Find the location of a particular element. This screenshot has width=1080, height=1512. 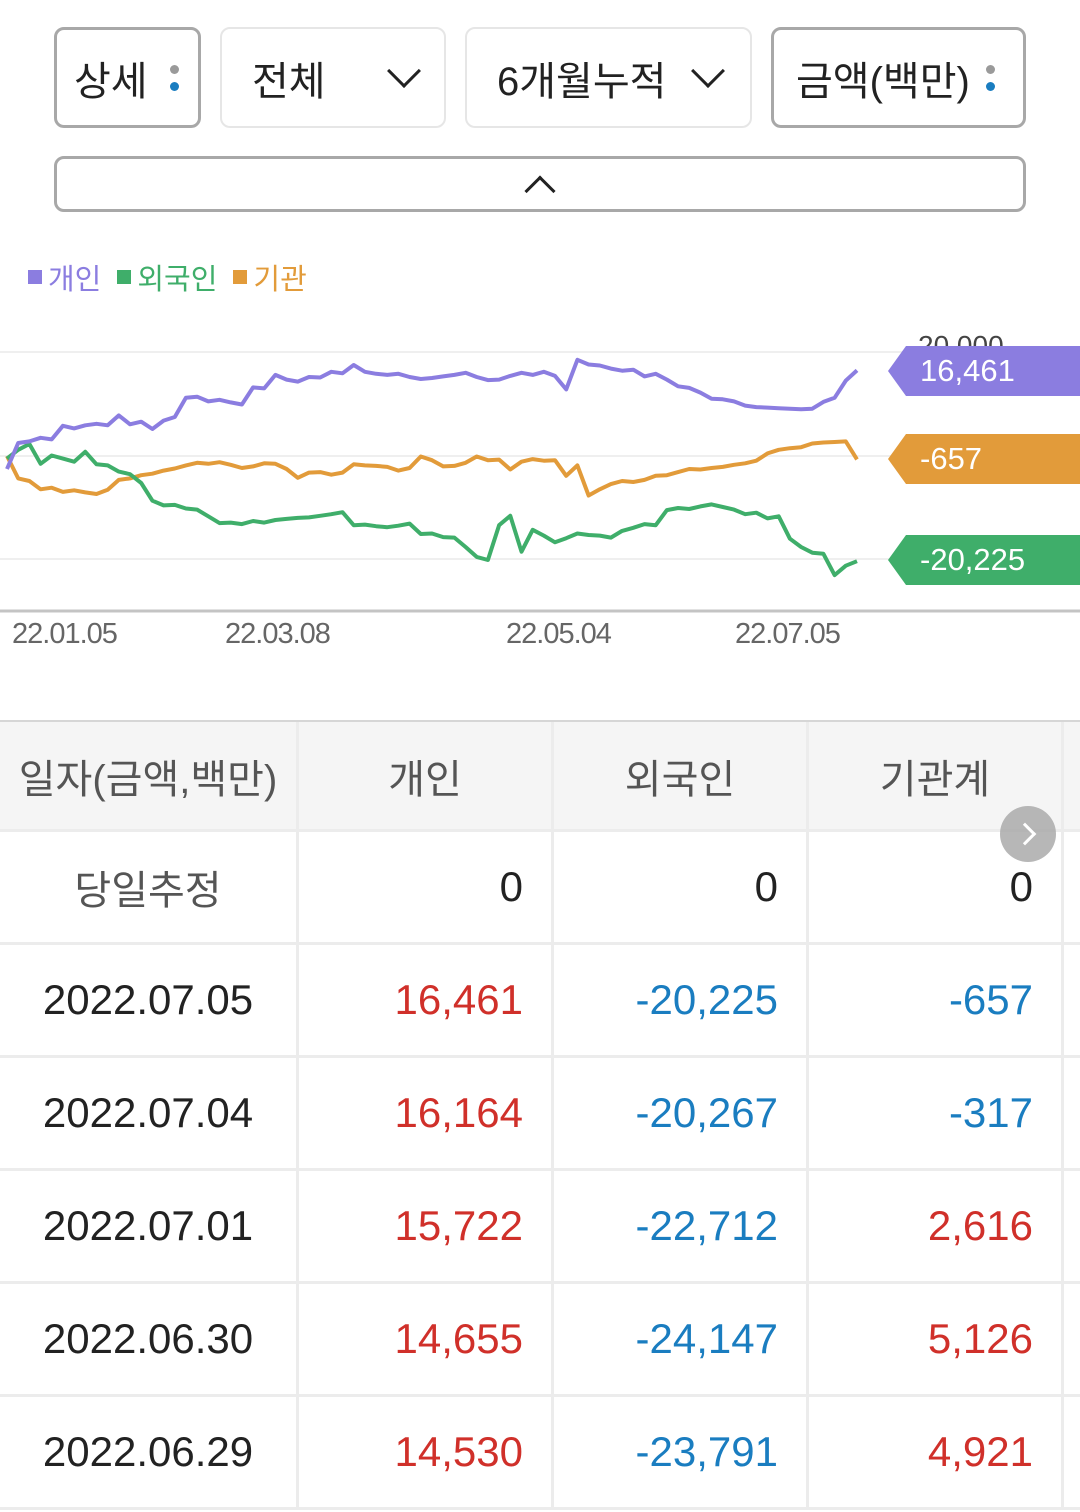

last-value-tag-individual: 16,461 is located at coordinates (984, 371).